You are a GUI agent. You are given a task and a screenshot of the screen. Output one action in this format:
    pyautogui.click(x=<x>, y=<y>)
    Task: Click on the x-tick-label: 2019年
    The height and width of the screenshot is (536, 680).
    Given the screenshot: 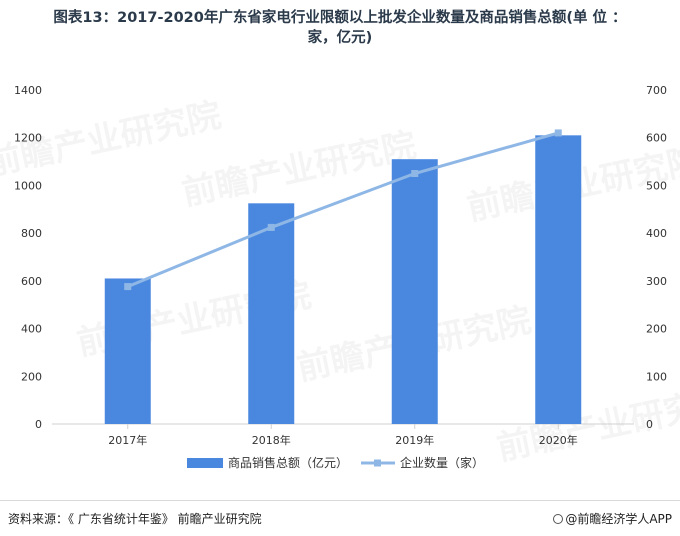 What is the action you would take?
    pyautogui.click(x=414, y=440)
    